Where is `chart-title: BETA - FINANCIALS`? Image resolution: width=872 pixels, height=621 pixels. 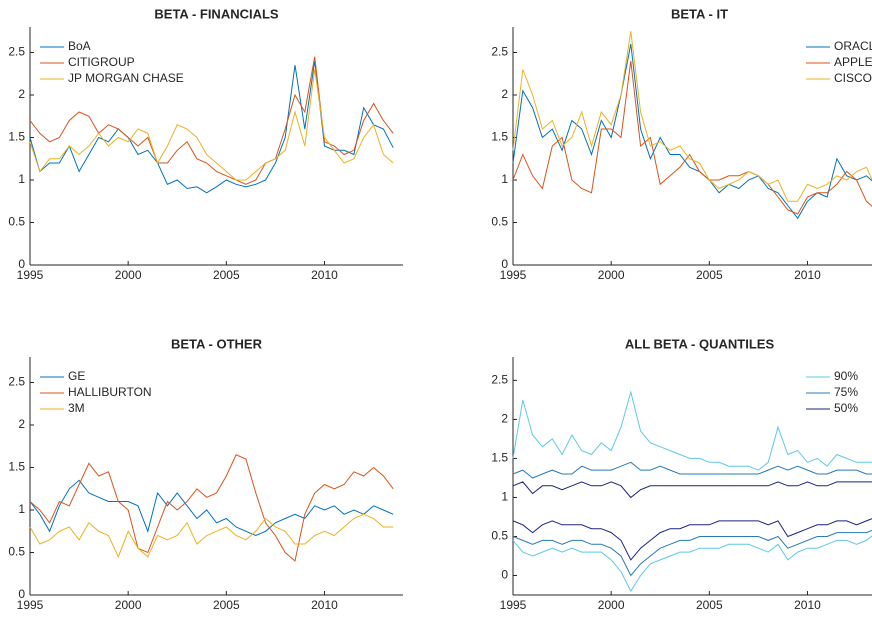 chart-title: BETA - FINANCIALS is located at coordinates (216, 13).